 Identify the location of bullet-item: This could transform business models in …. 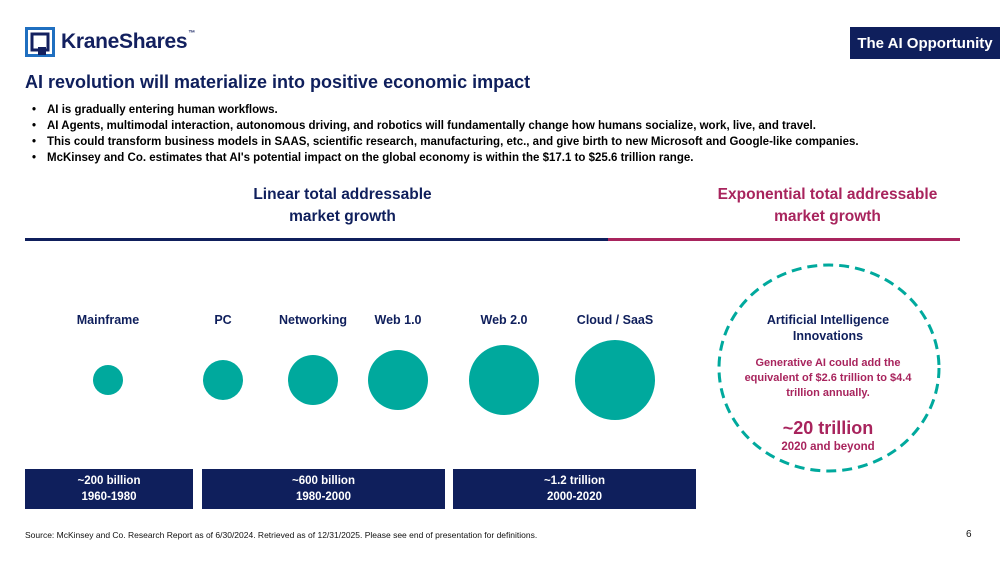
(442, 142).